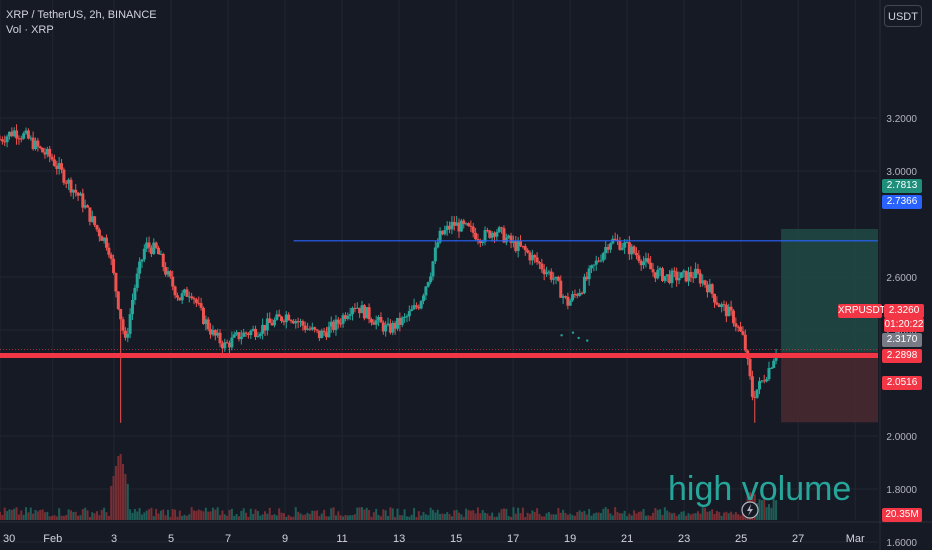 Image resolution: width=932 pixels, height=550 pixels. I want to click on volume-tag: 20.35M, so click(902, 515).